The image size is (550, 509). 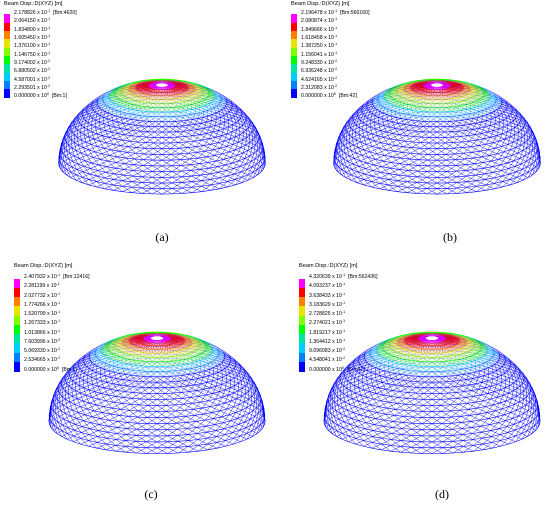 What do you see at coordinates (42, 304) in the screenshot?
I see `legend-tick-label: 1.774266 x 10⁻¹` at bounding box center [42, 304].